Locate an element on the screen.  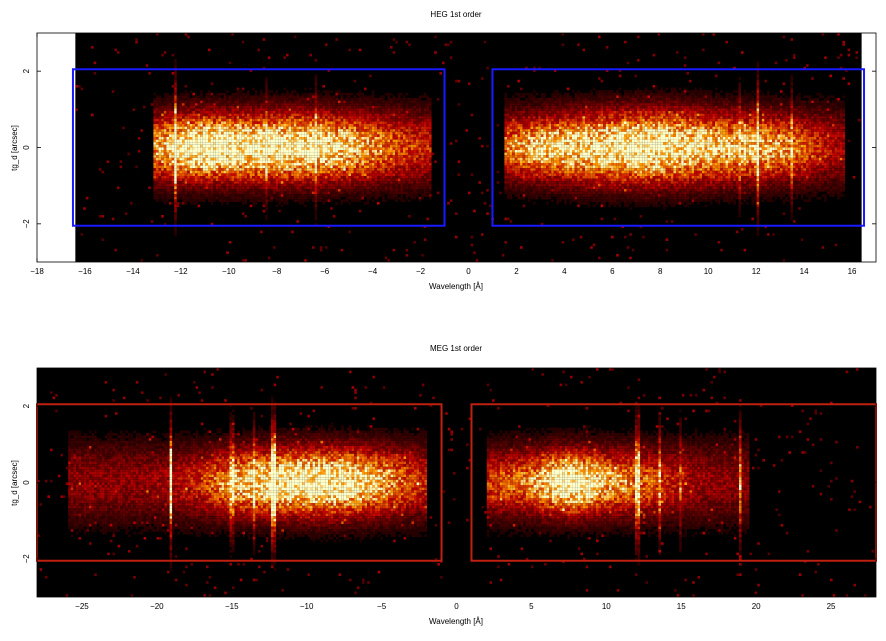
meg-xtick-label: 0 is located at coordinates (456, 606).